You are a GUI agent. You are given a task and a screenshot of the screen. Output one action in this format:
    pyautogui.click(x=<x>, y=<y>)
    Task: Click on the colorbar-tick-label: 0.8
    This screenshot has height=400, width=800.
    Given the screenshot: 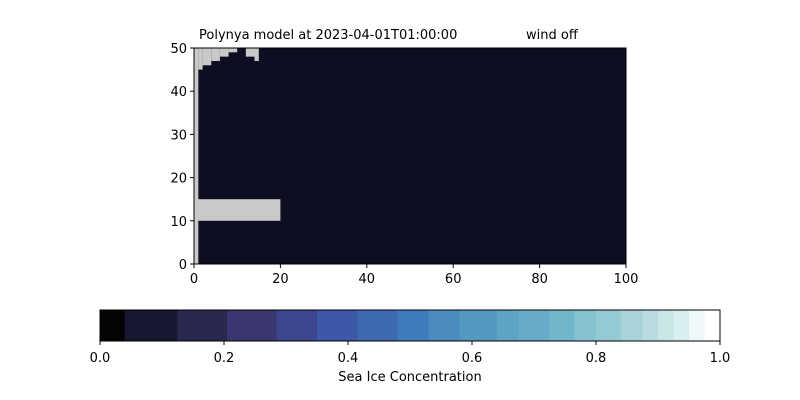 What is the action you would take?
    pyautogui.click(x=596, y=358)
    